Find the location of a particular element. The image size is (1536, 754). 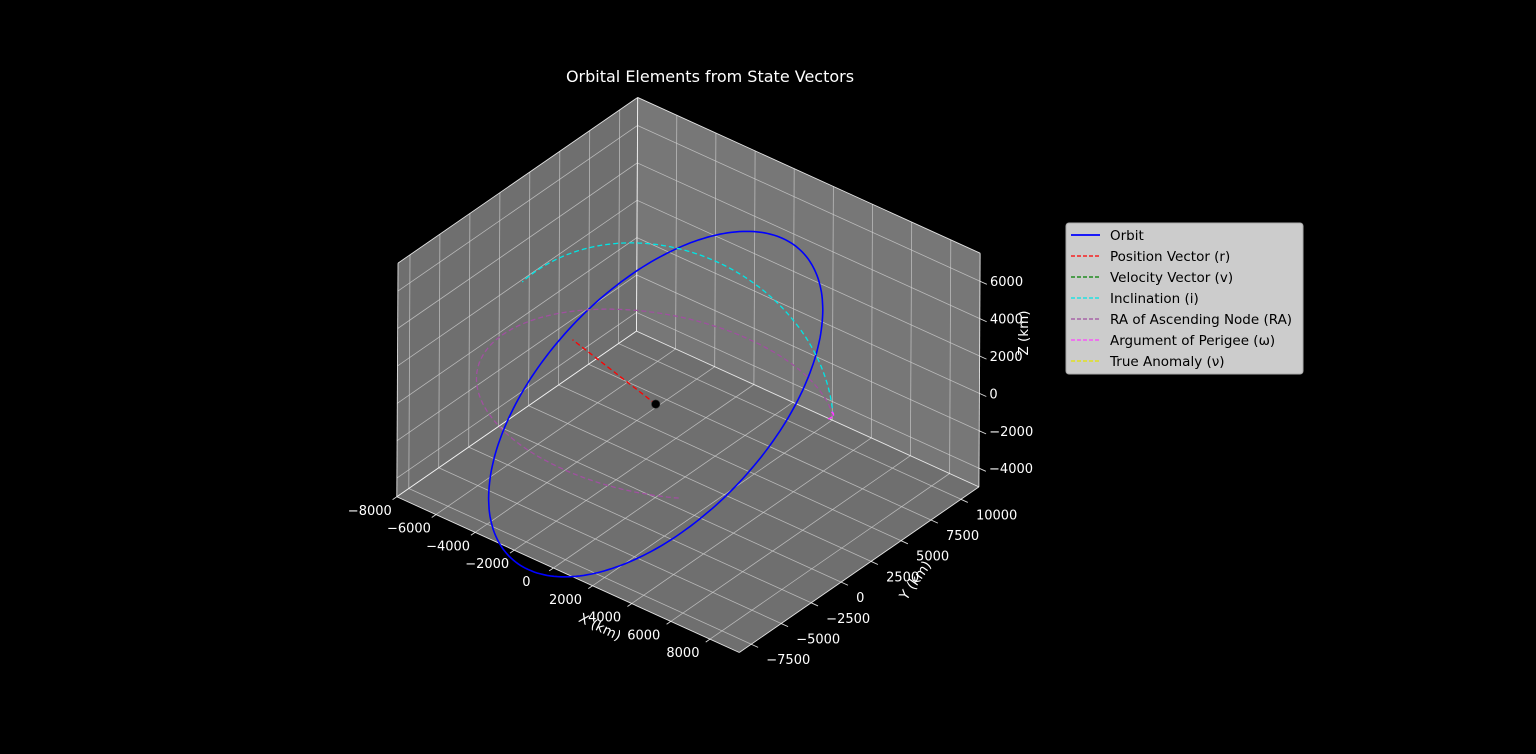

z-tick-label: −4000 is located at coordinates (1011, 469).